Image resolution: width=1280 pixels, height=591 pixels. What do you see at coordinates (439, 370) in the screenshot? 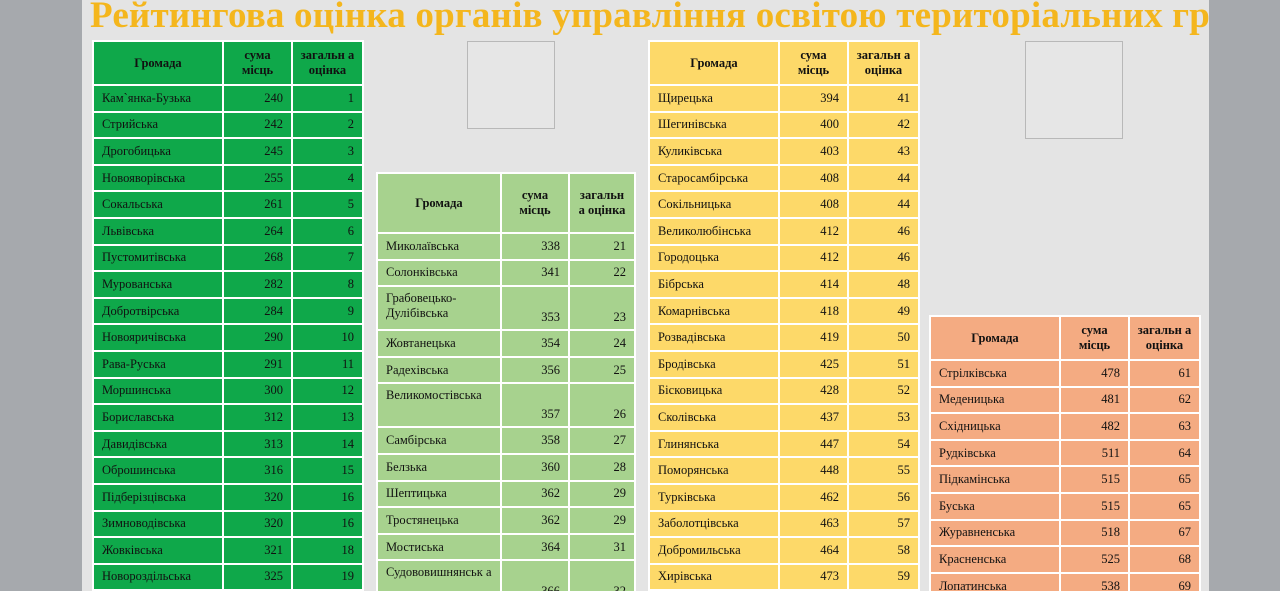
I see `community-name: Радехівська` at bounding box center [439, 370].